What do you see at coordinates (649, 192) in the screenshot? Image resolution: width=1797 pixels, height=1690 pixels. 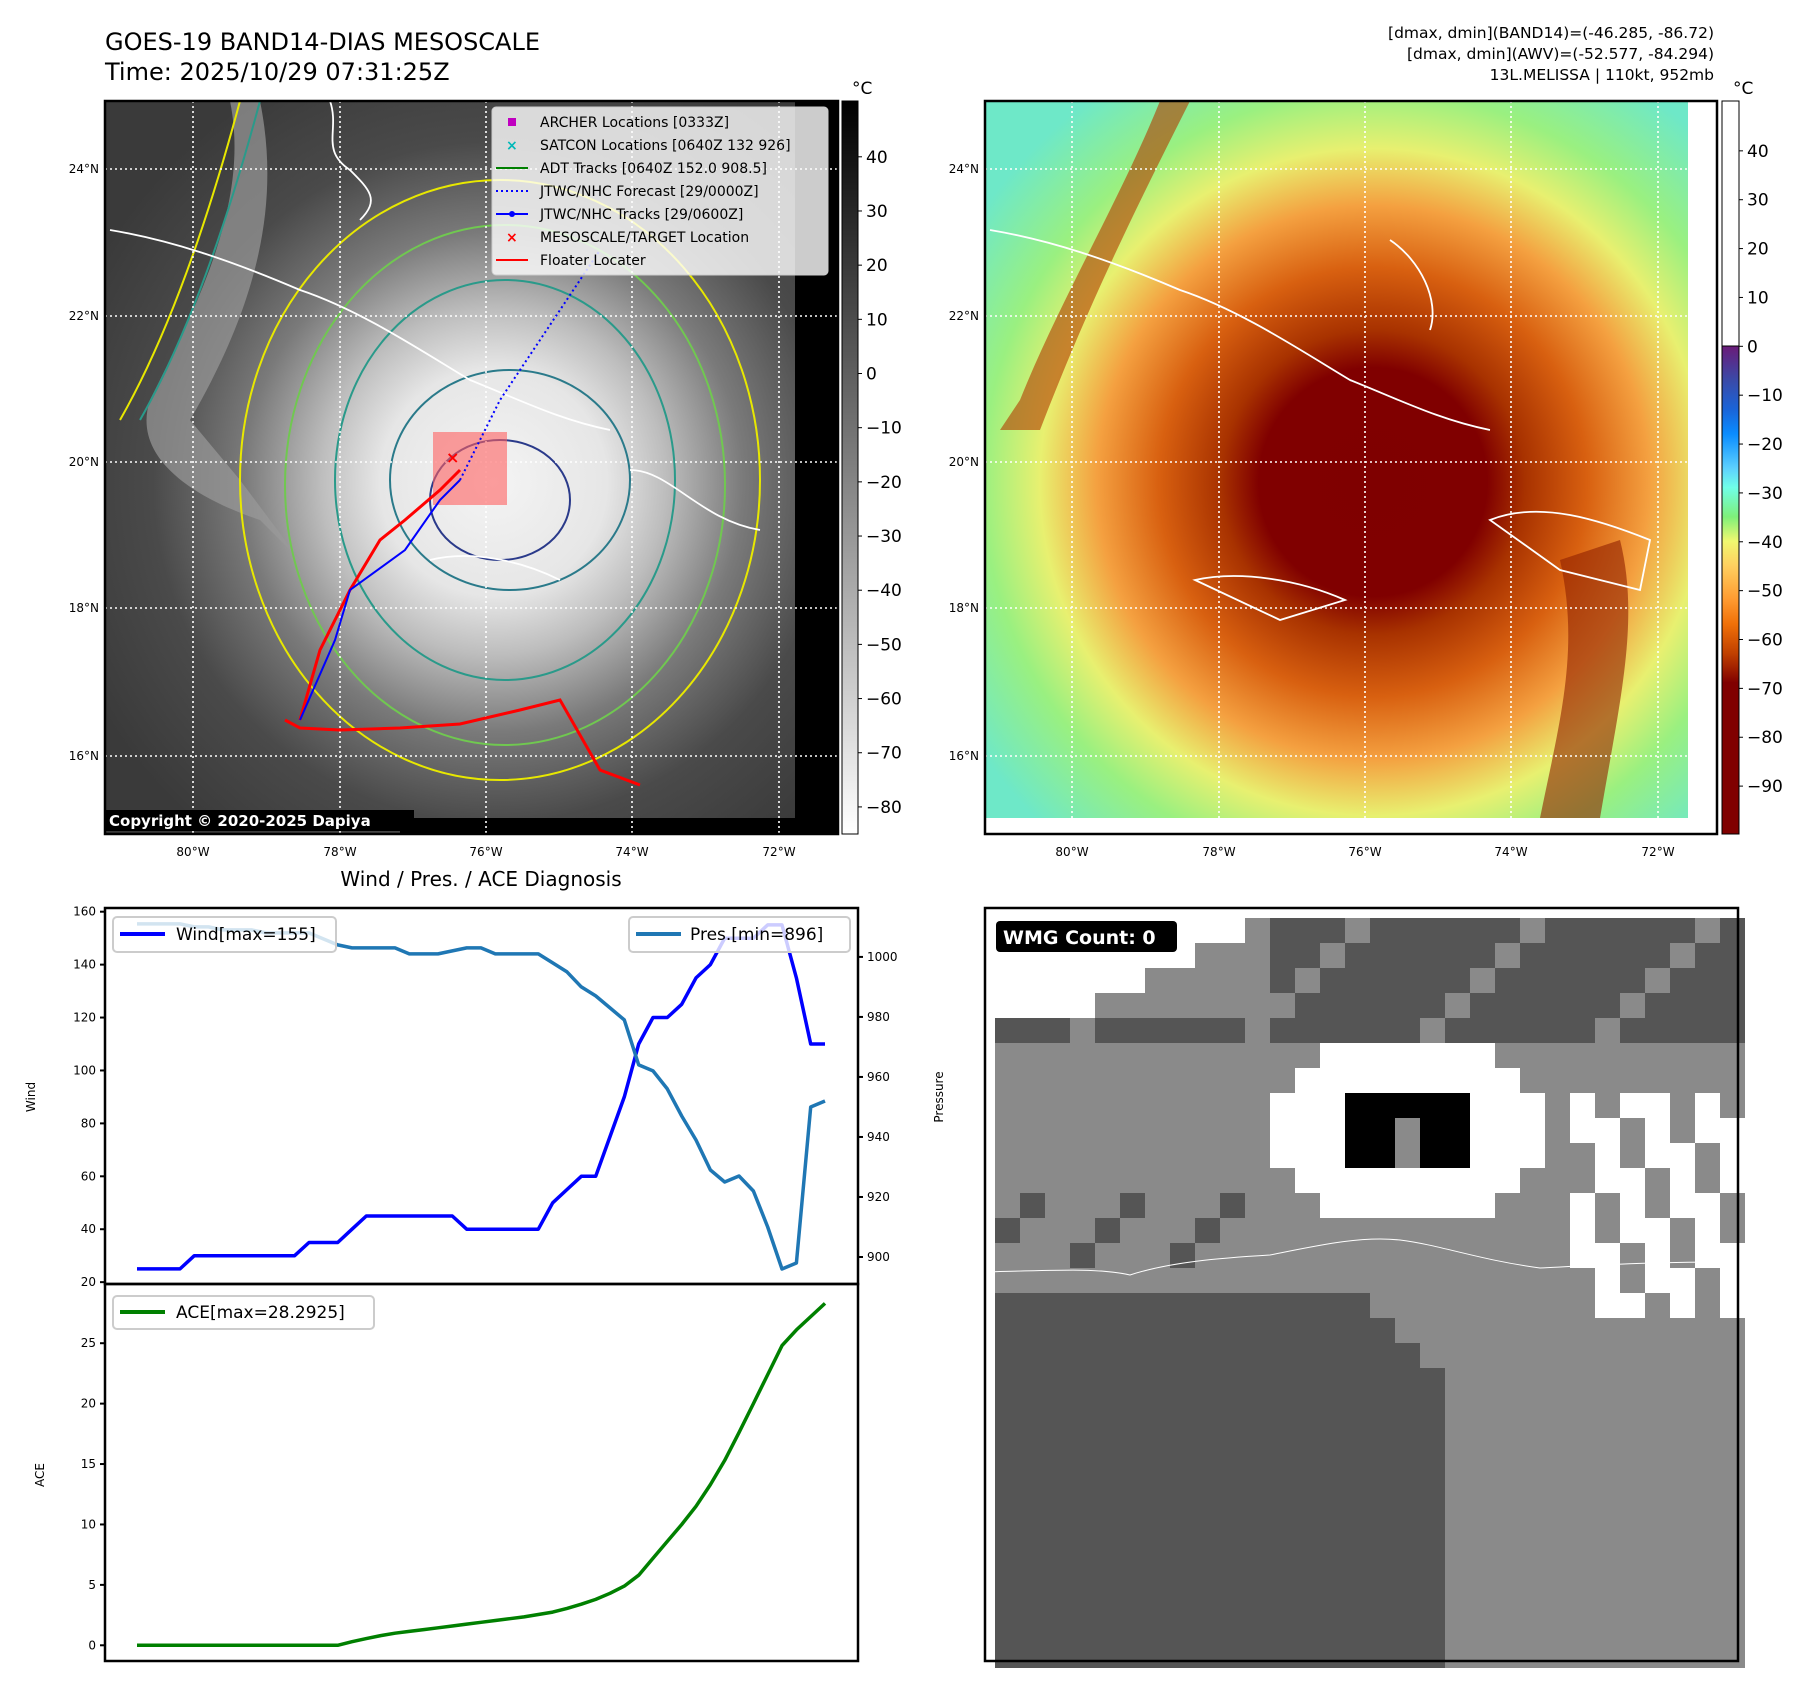 I see `map-legend-label: JTWC/NHC Forecast [29/0000Z]` at bounding box center [649, 192].